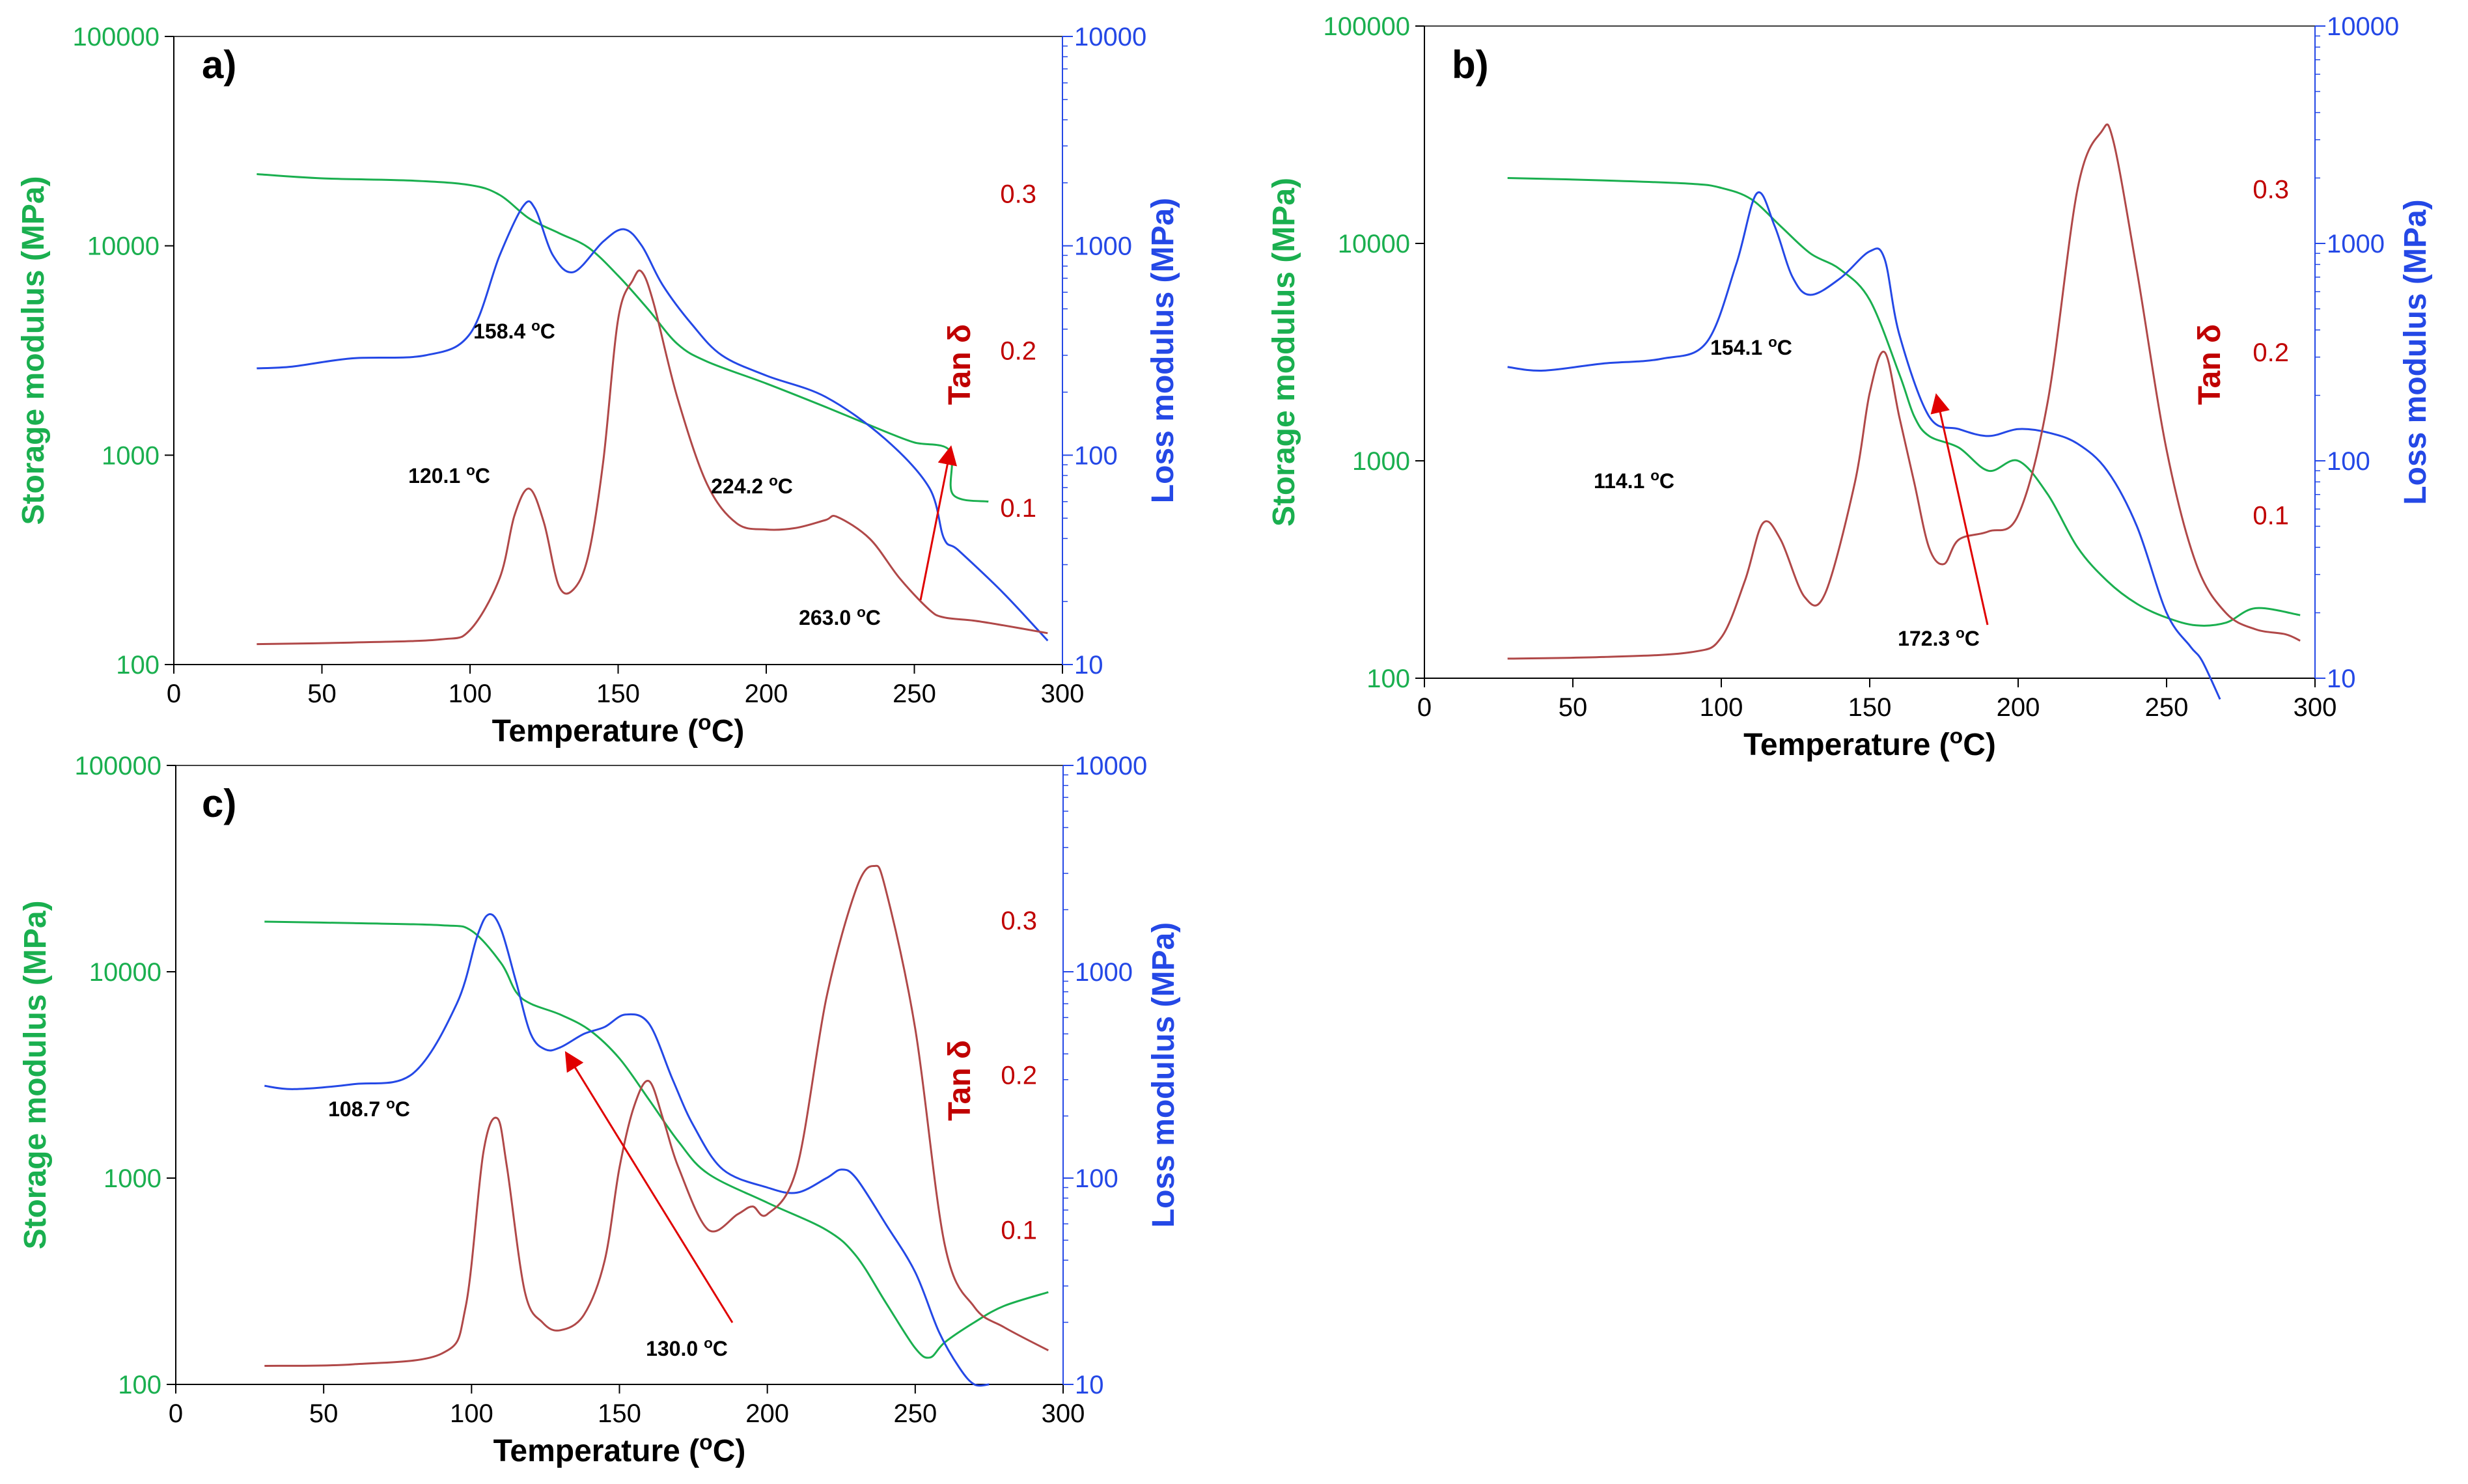  Describe the element at coordinates (449, 475) in the screenshot. I see `peak-annotation: 120.1 oC` at that location.